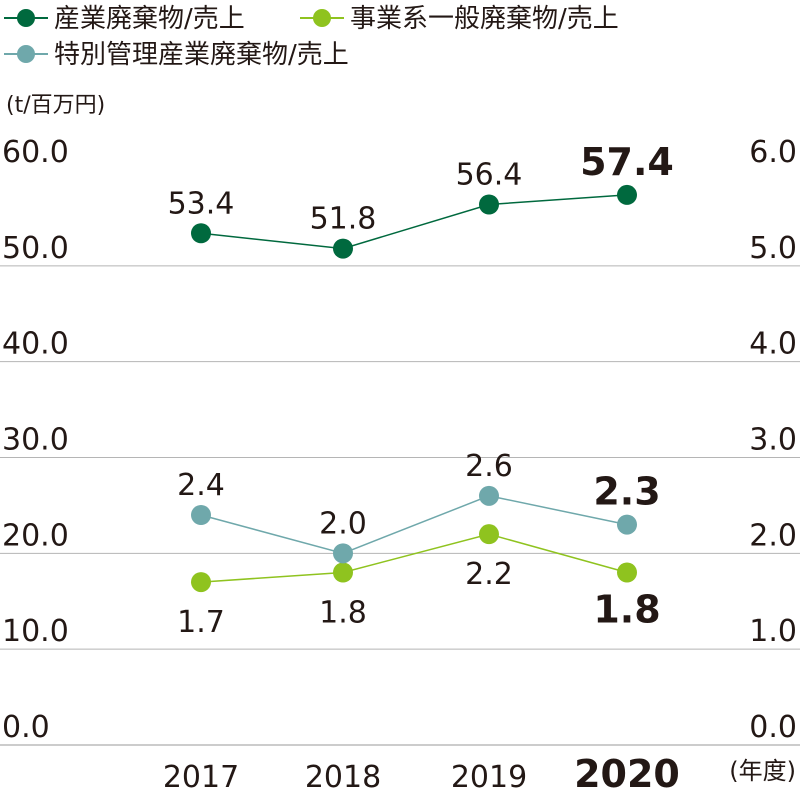 The image size is (800, 791). I want to click on x-axis-ticks: 2017 2018 2019 2020, so click(421, 771).